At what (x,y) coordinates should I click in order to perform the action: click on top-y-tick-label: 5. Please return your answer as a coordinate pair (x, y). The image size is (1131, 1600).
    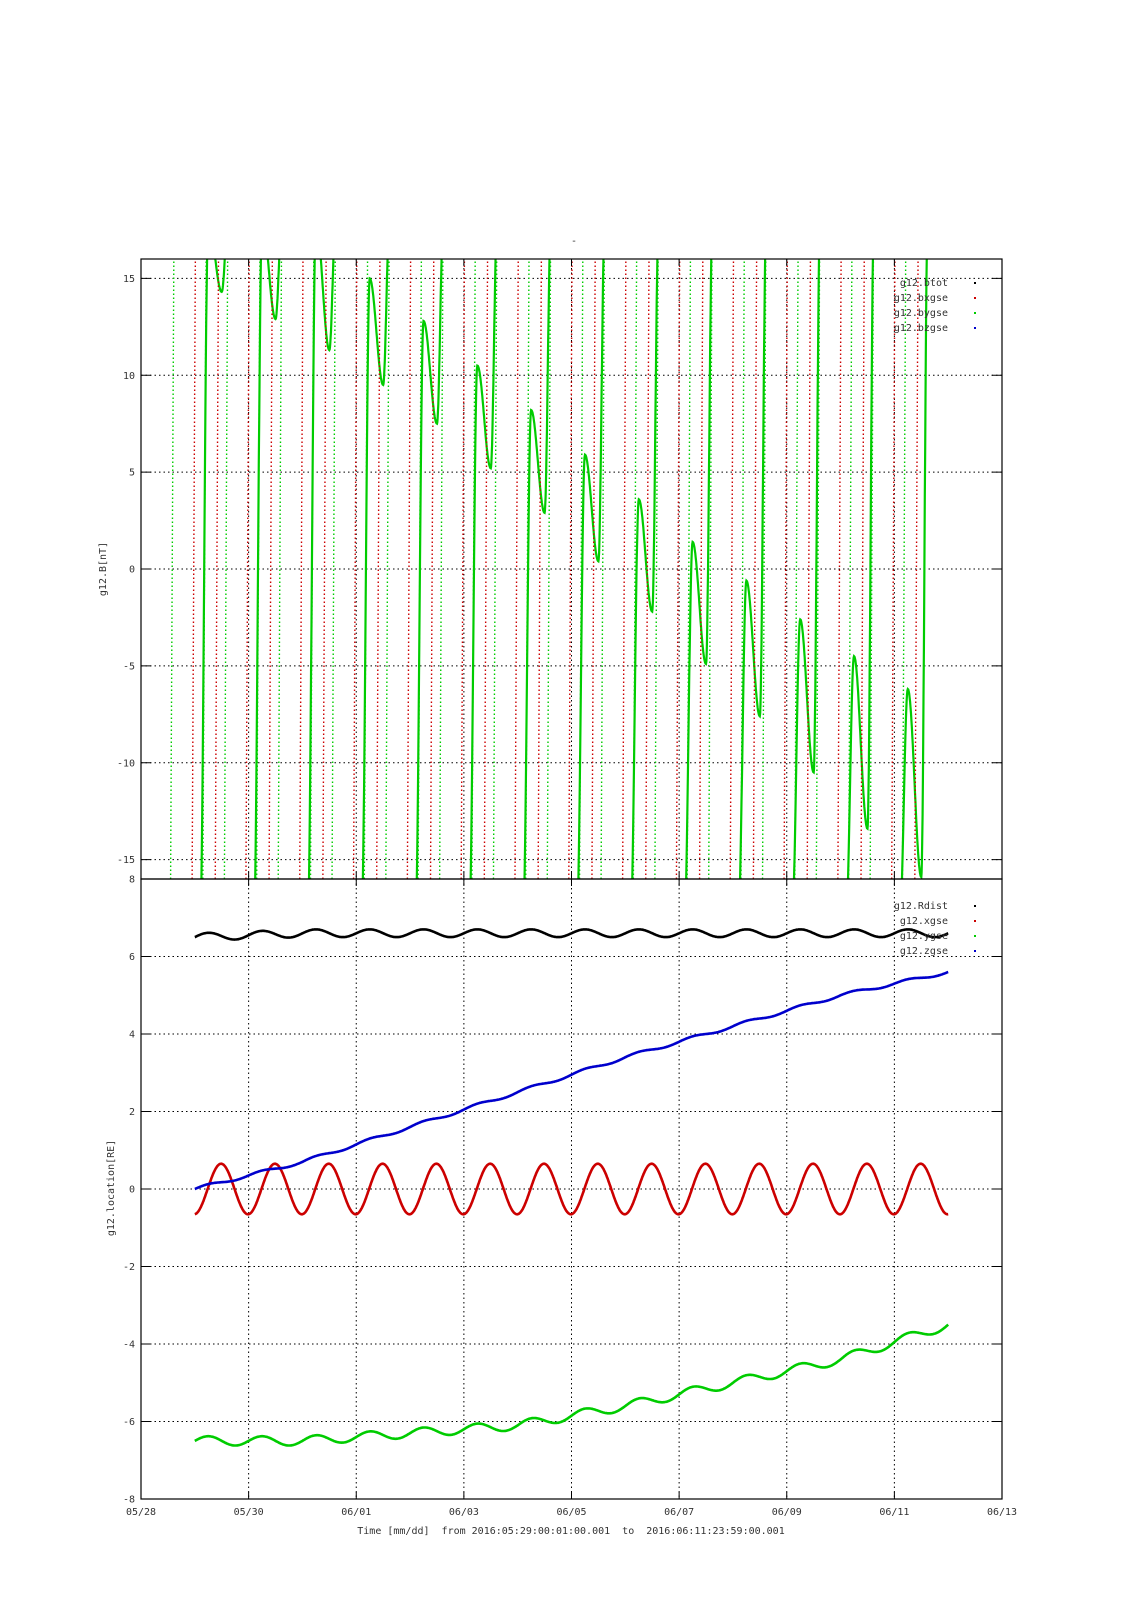
    Looking at the image, I should click on (132, 473).